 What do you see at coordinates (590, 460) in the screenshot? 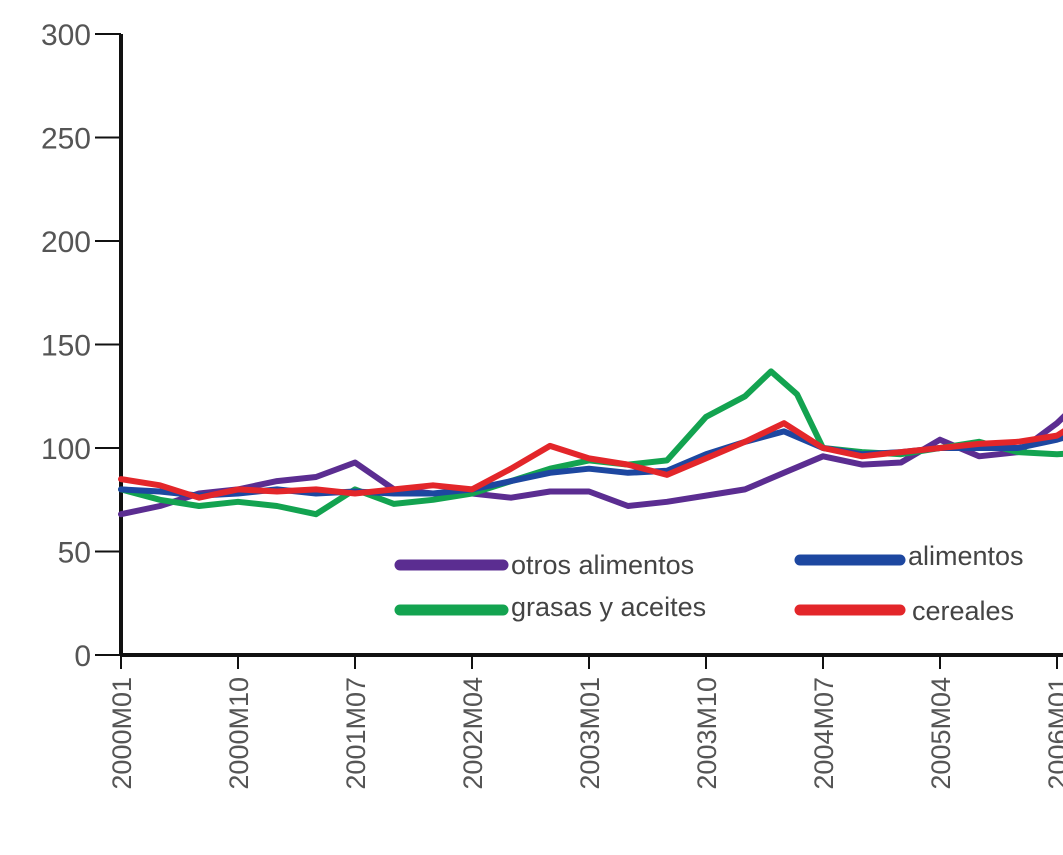
I see `series-line-cereales` at bounding box center [590, 460].